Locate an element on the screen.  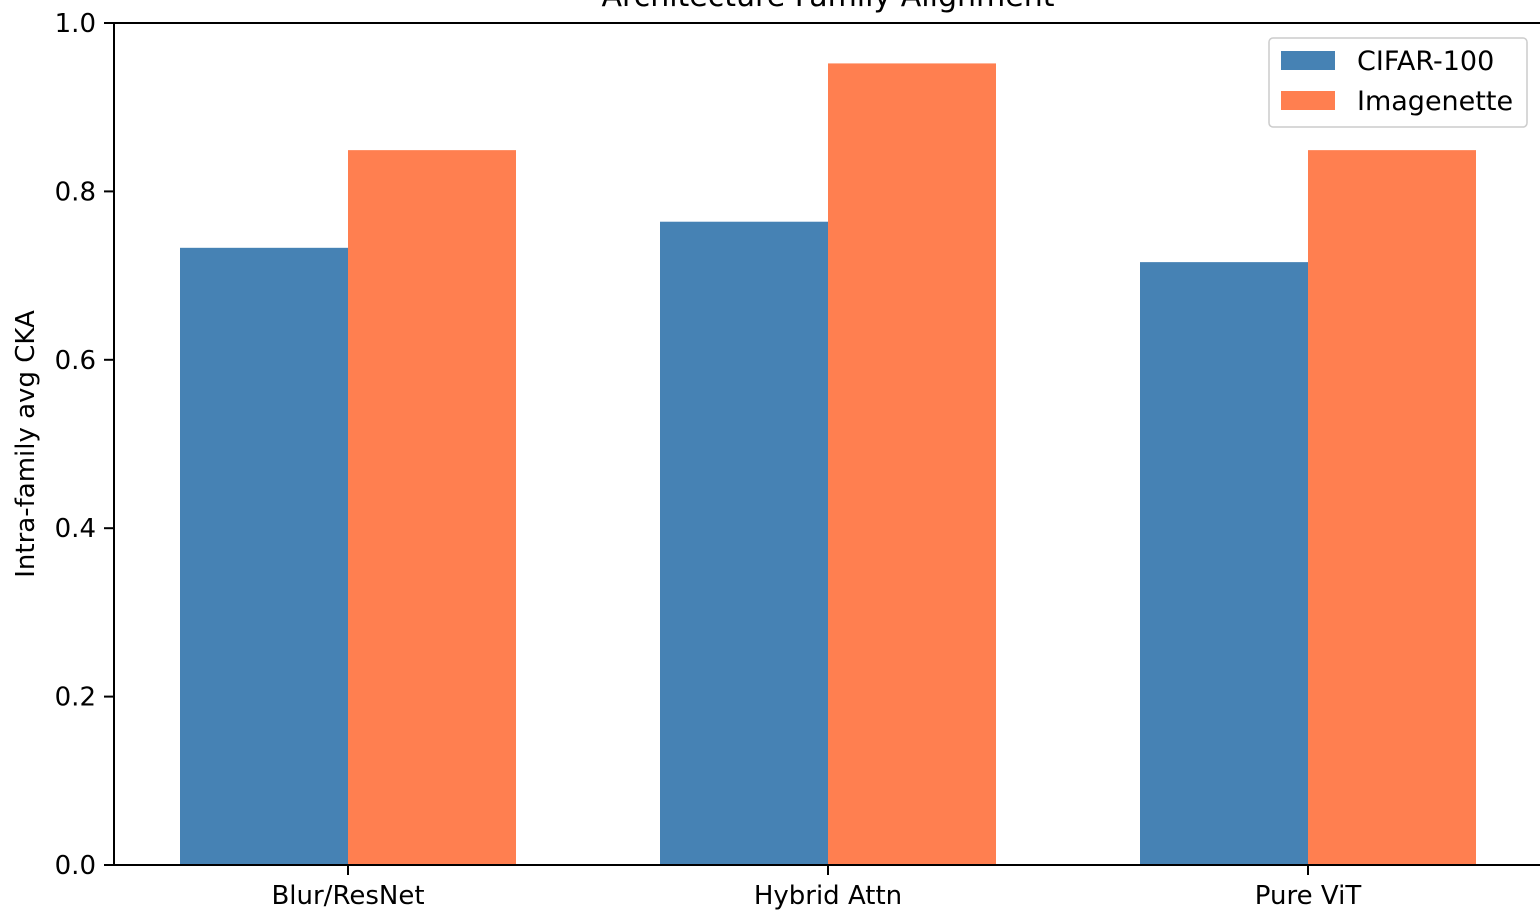
y-axis-label: Intra-family avg CKA is located at coordinates (26, 444).